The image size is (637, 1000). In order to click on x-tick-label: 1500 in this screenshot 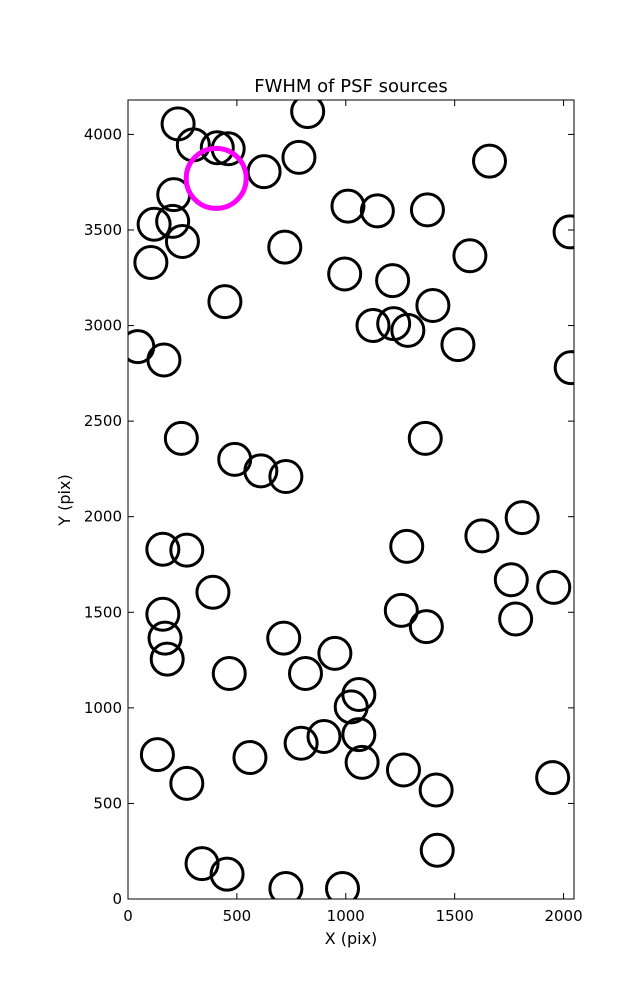, I will do `click(455, 916)`.